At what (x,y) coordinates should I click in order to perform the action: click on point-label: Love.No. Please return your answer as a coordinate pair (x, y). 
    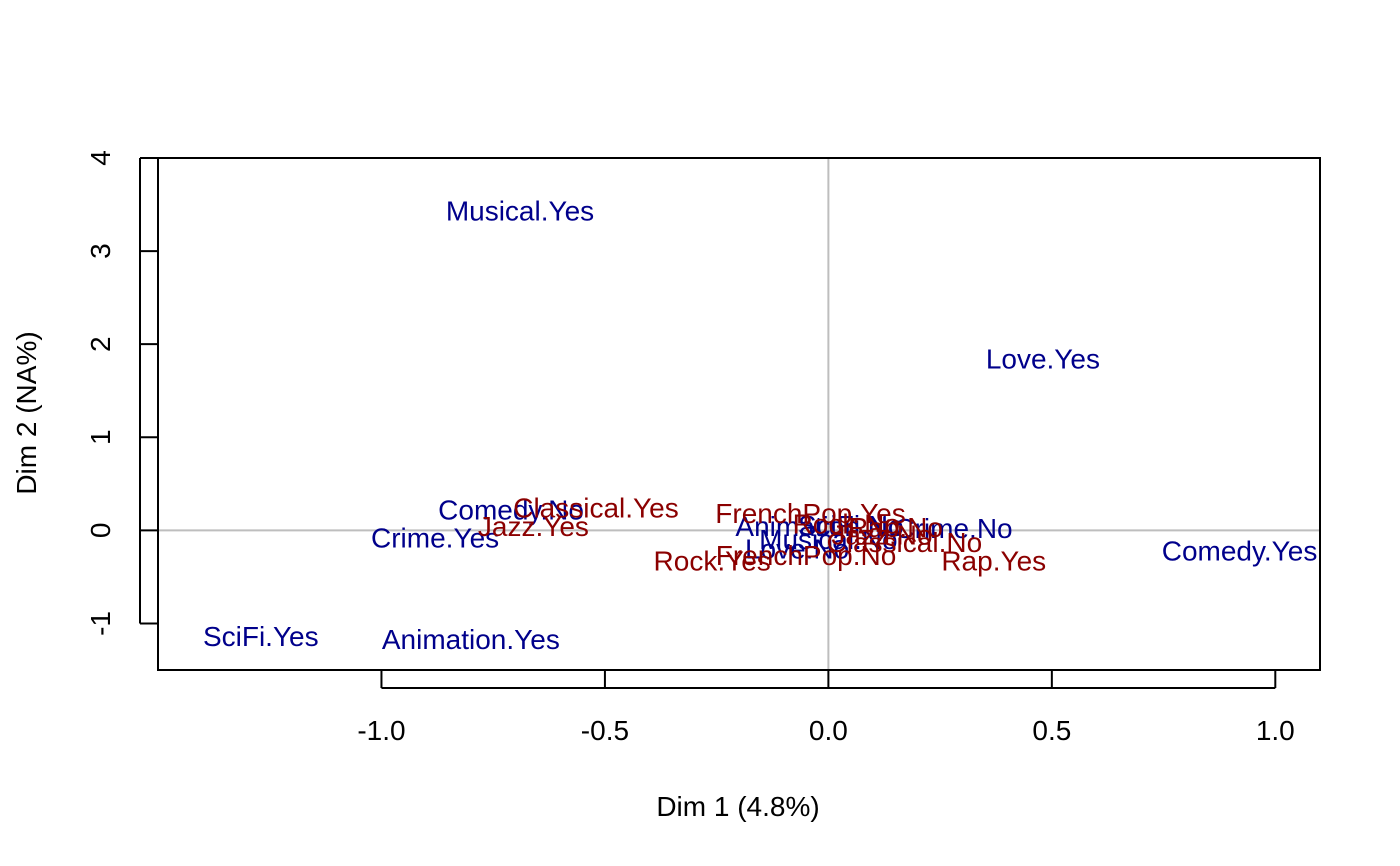
    Looking at the image, I should click on (797, 548).